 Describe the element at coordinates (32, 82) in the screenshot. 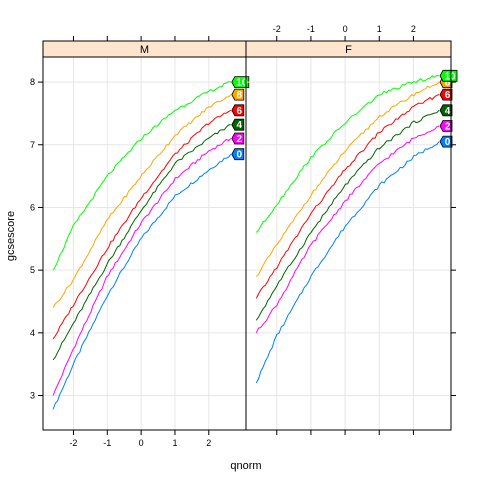

I see `y-tick-label: 8` at that location.